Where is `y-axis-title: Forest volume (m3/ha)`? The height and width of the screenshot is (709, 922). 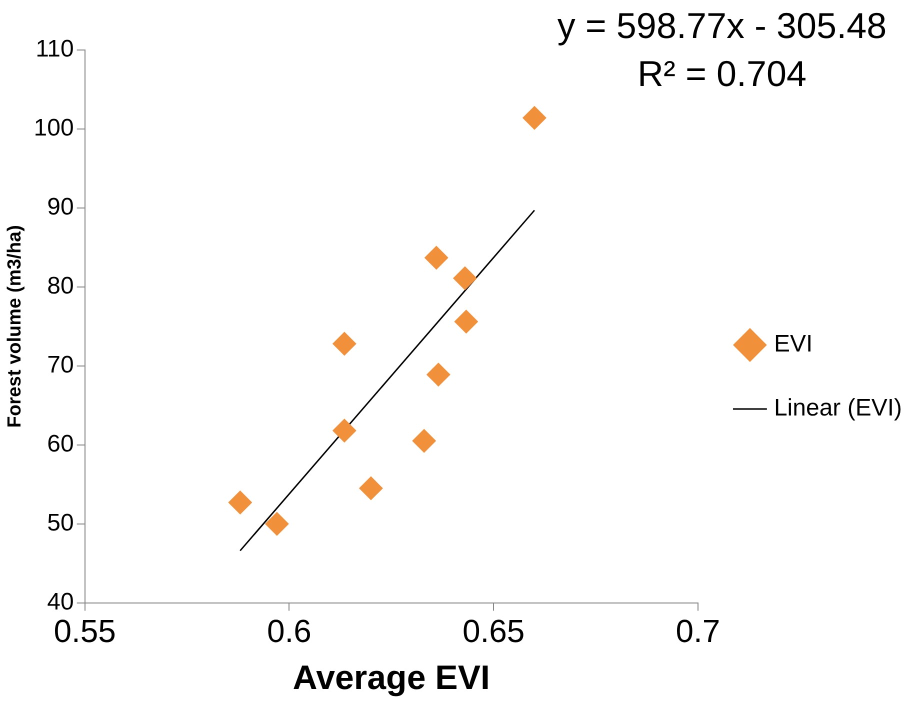 y-axis-title: Forest volume (m3/ha) is located at coordinates (15, 326).